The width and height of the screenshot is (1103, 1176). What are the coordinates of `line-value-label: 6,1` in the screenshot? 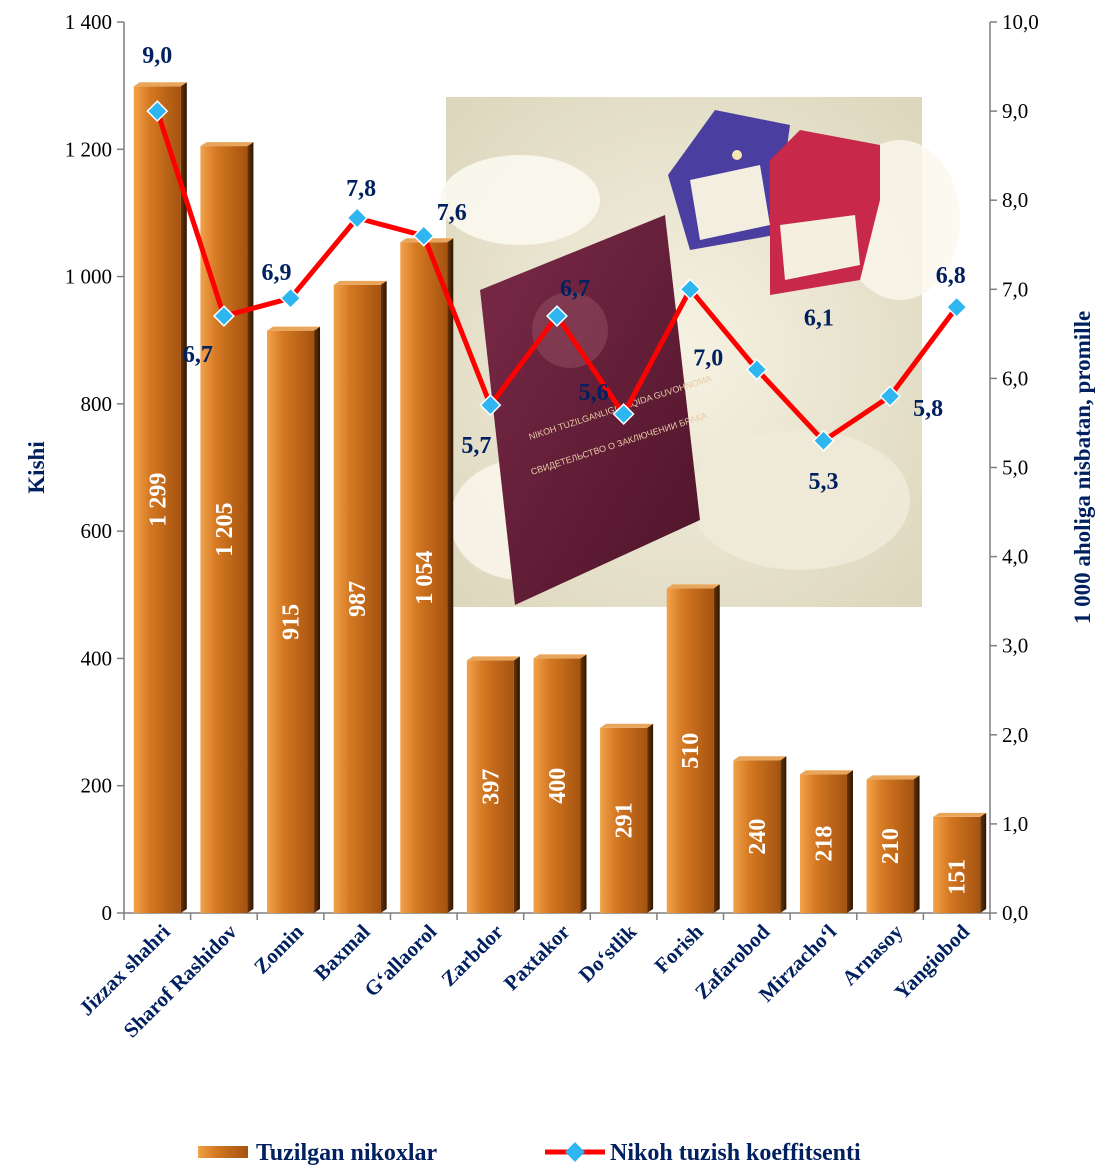 It's located at (819, 318).